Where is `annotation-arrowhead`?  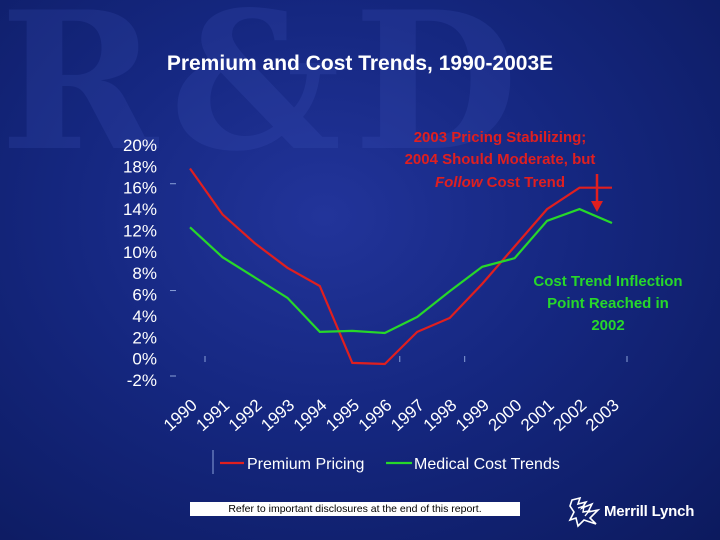
annotation-arrowhead is located at coordinates (597, 206).